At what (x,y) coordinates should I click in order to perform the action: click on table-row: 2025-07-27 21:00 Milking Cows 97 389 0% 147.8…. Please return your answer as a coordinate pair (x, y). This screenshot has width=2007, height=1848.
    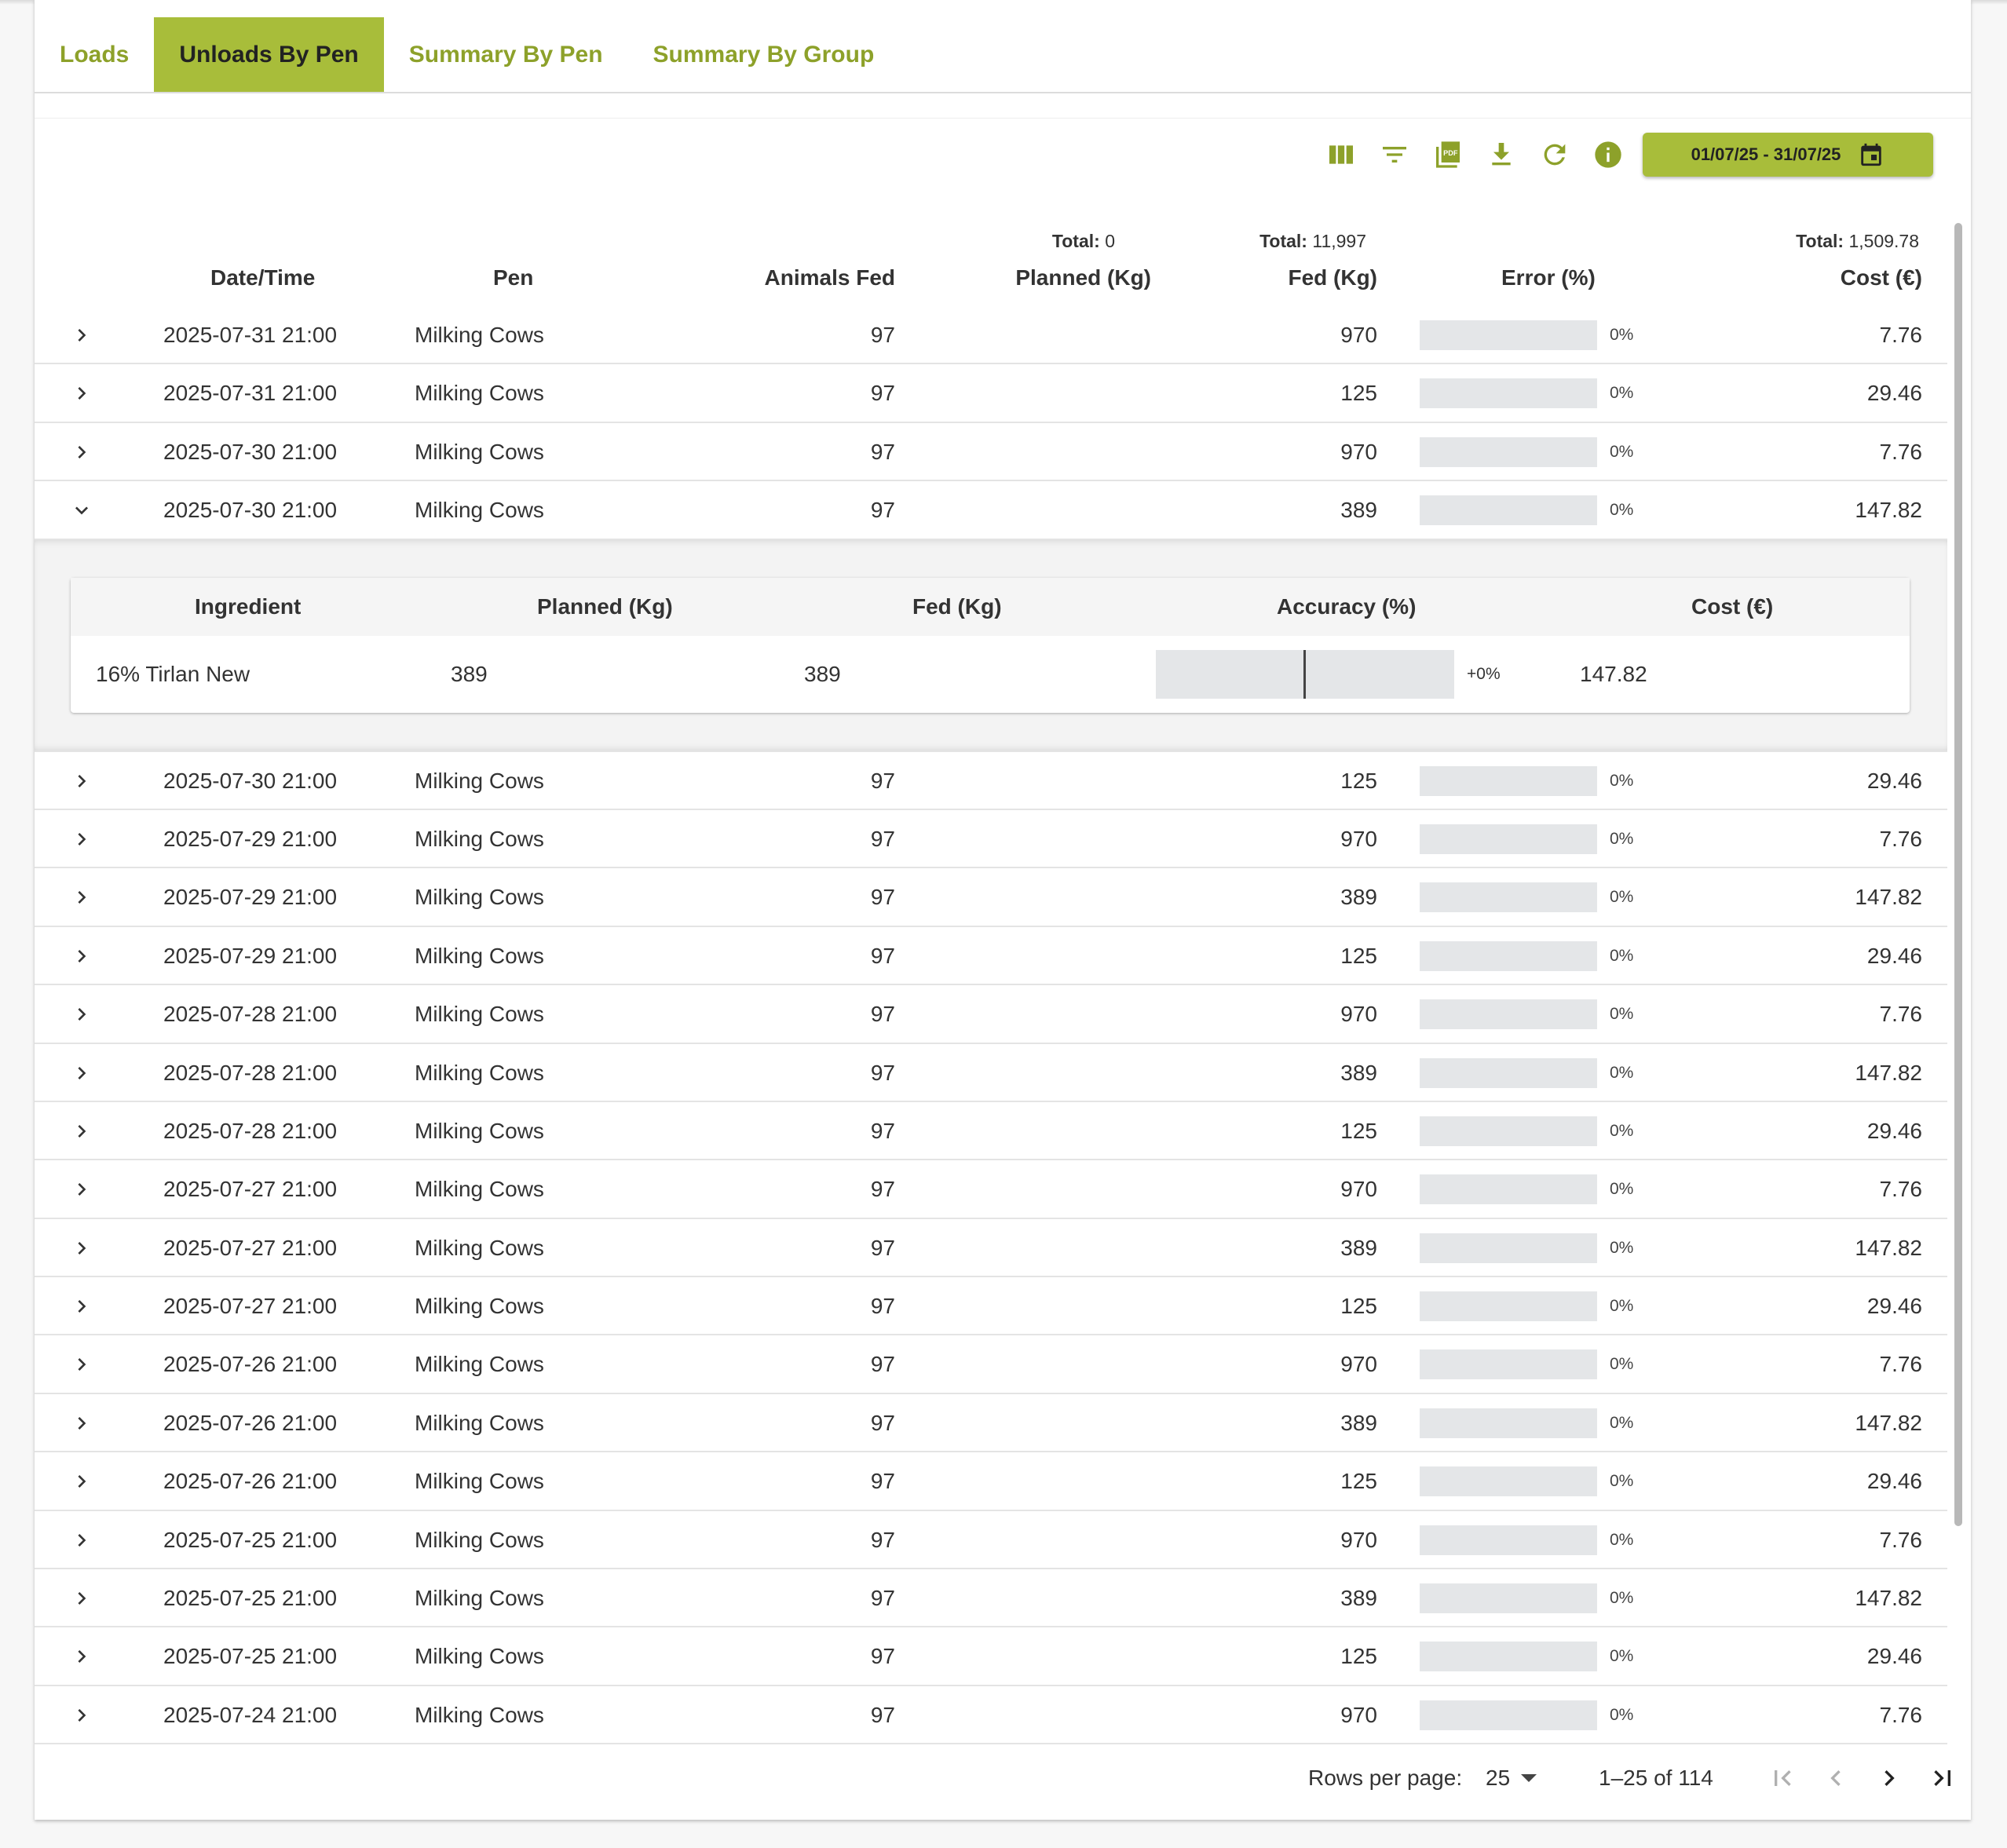
    Looking at the image, I should click on (991, 1248).